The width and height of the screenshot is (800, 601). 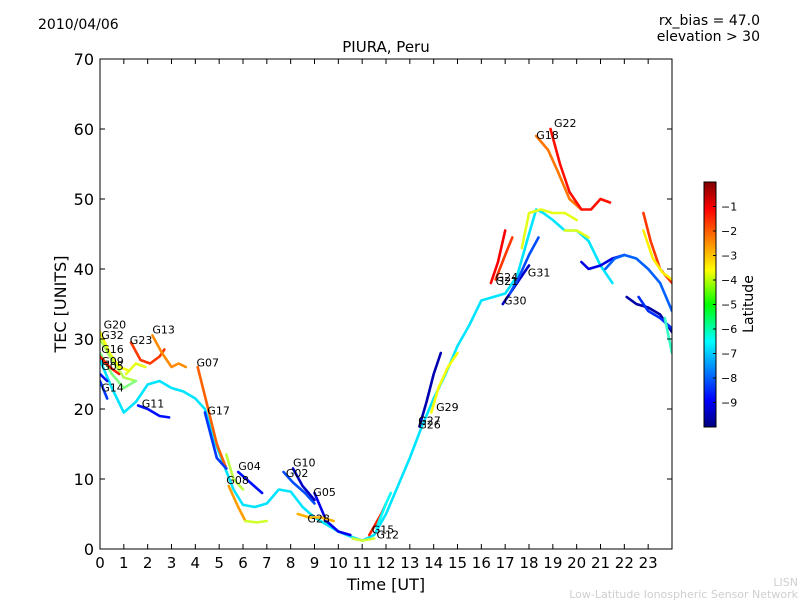 I want to click on satellite-label: G05, so click(x=112, y=366).